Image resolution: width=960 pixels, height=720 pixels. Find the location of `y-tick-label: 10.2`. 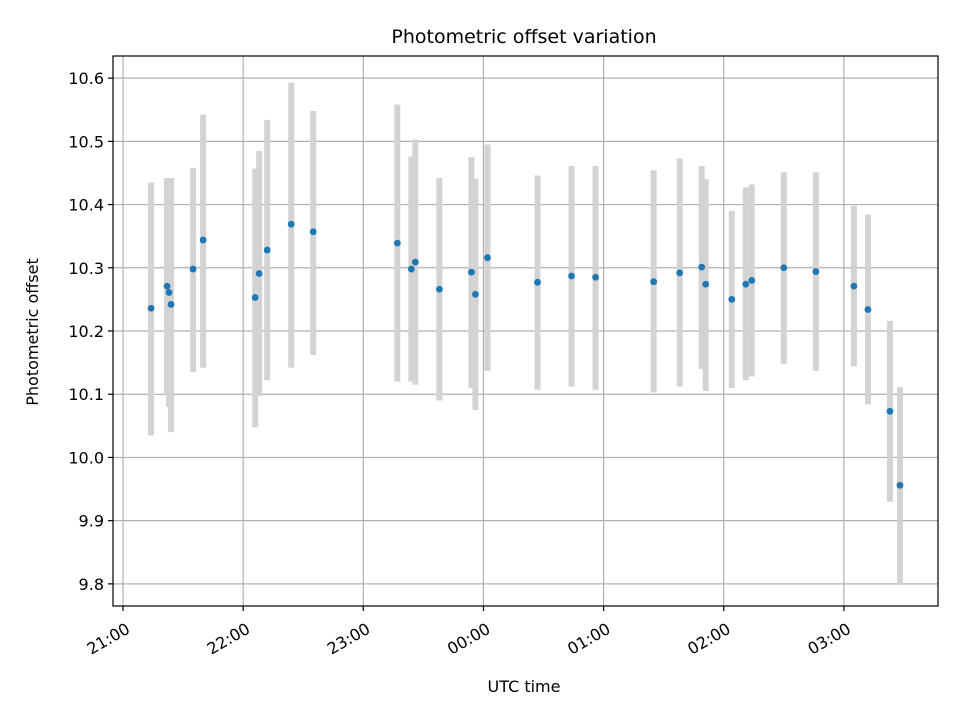

y-tick-label: 10.2 is located at coordinates (86, 331).